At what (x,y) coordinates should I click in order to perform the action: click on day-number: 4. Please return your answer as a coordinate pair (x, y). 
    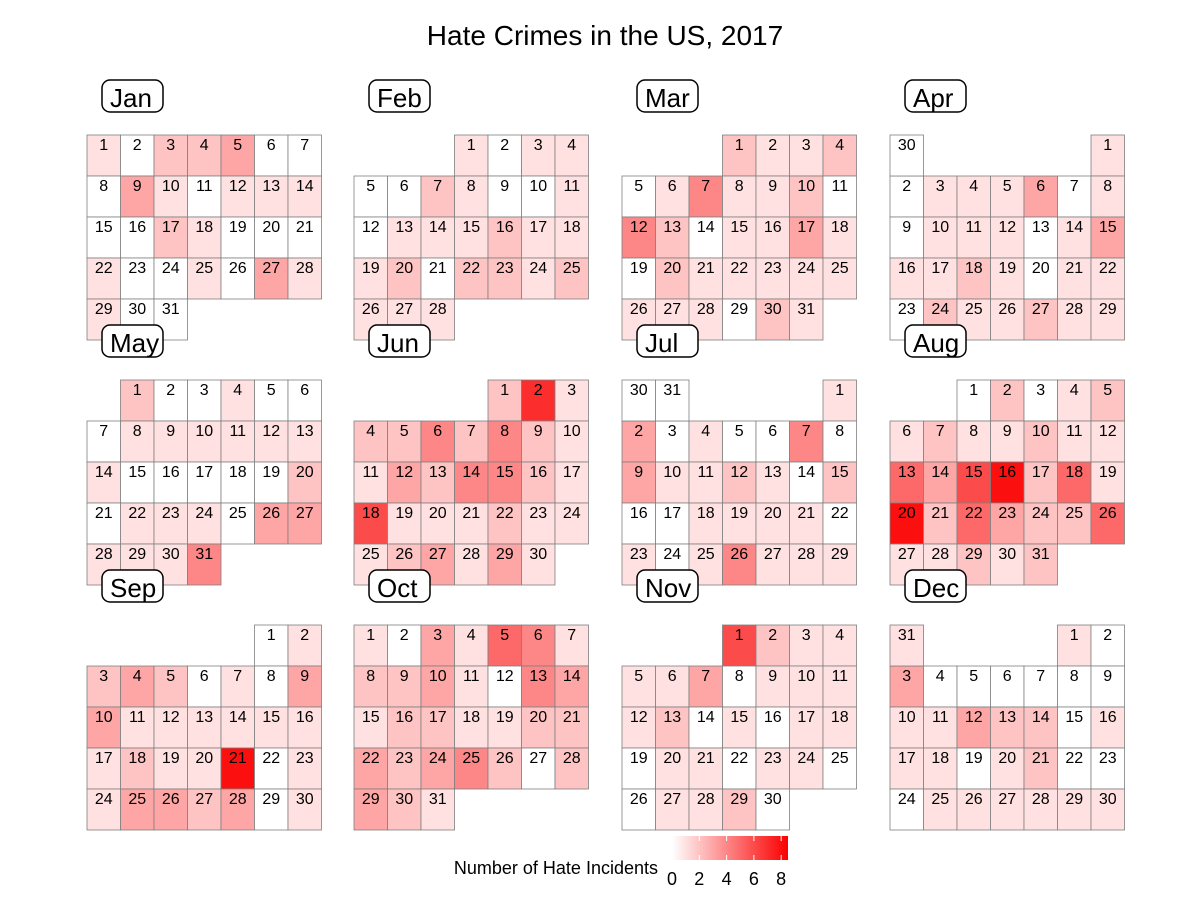
    Looking at the image, I should click on (370, 431).